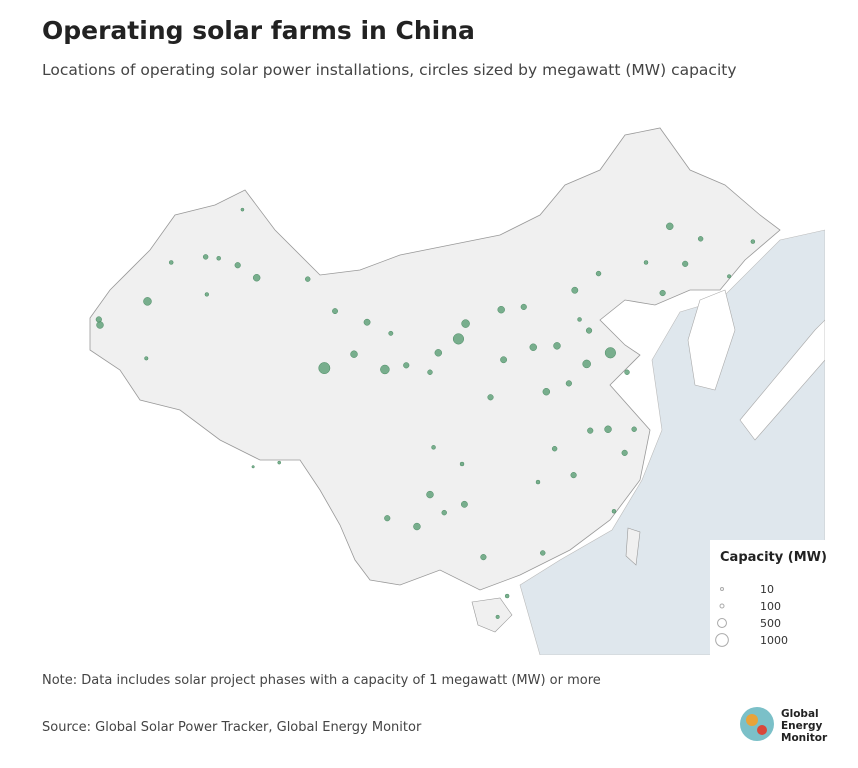 The width and height of the screenshot is (858, 768). I want to click on legend-title: Capacity (MW), so click(773, 557).